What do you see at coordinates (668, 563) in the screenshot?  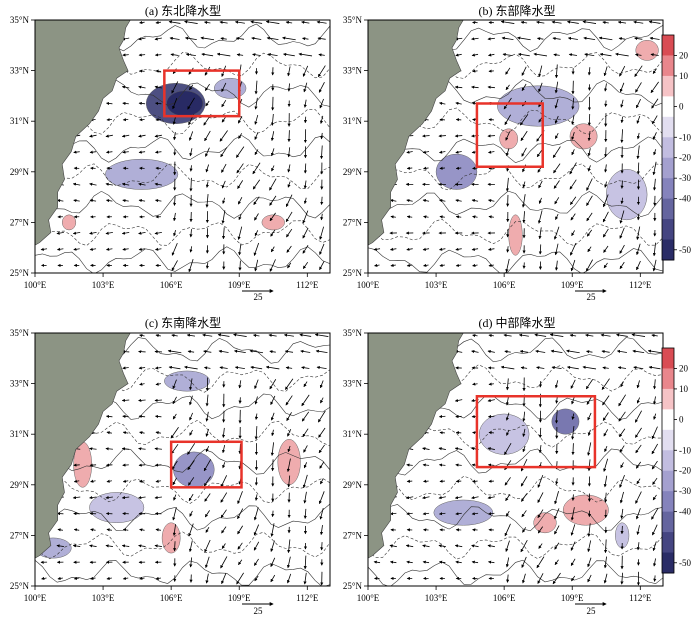 I see `colorbar-segment` at bounding box center [668, 563].